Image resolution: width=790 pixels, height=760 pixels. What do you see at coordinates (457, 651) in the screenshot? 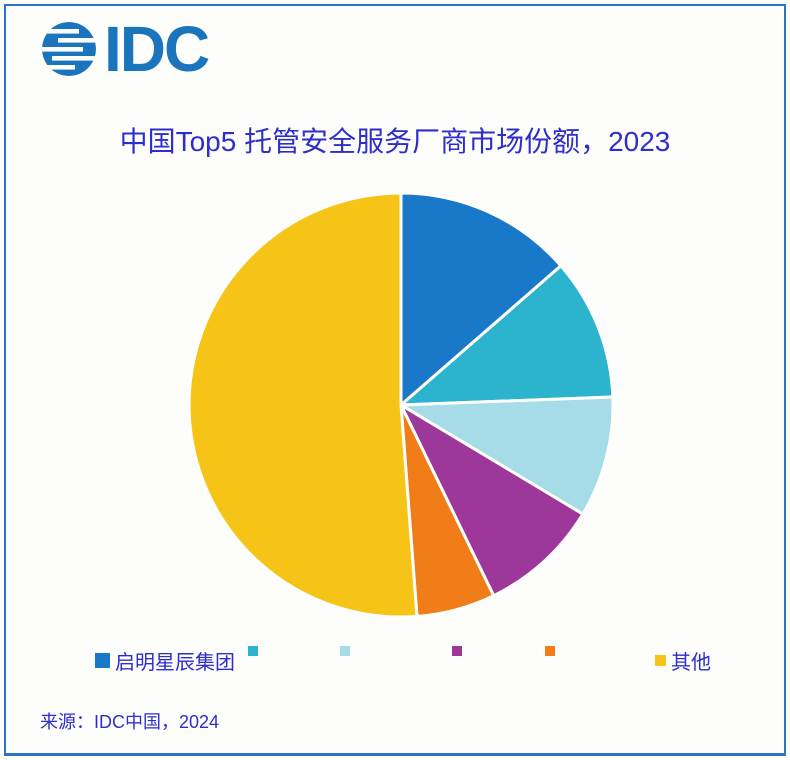
I see `legend-swatch-purple` at bounding box center [457, 651].